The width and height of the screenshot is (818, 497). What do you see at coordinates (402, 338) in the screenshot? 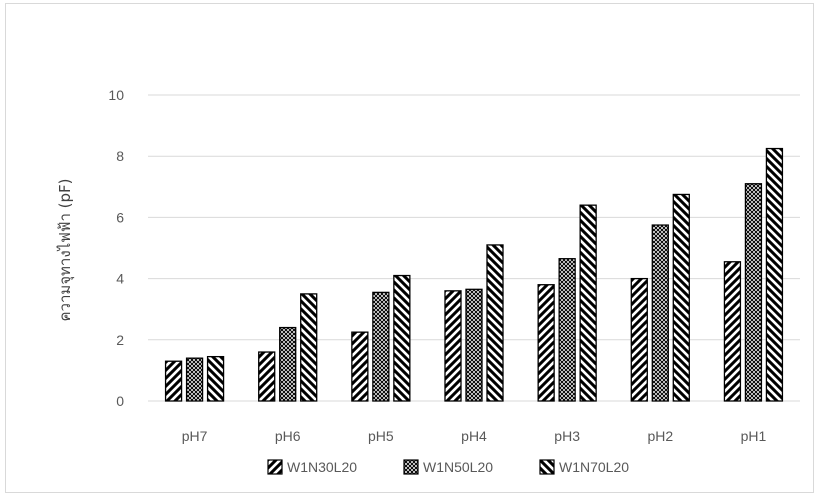
I see `bar-w1n70l20-ph5` at bounding box center [402, 338].